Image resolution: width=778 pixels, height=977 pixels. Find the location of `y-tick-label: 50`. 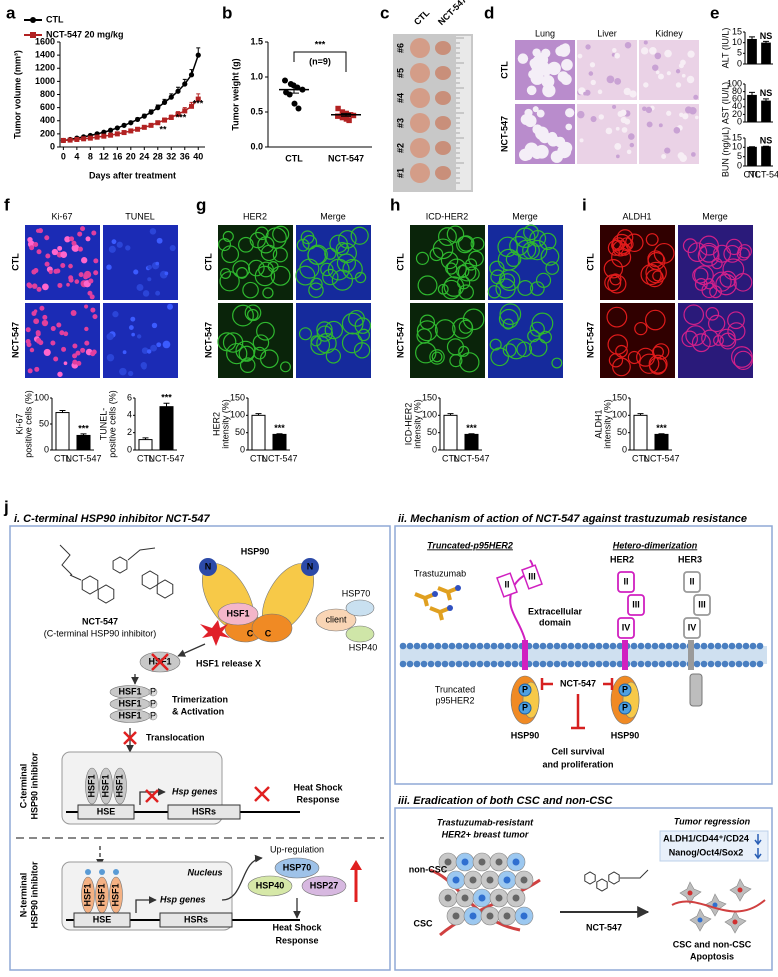

y-tick-label: 50 is located at coordinates (44, 423).